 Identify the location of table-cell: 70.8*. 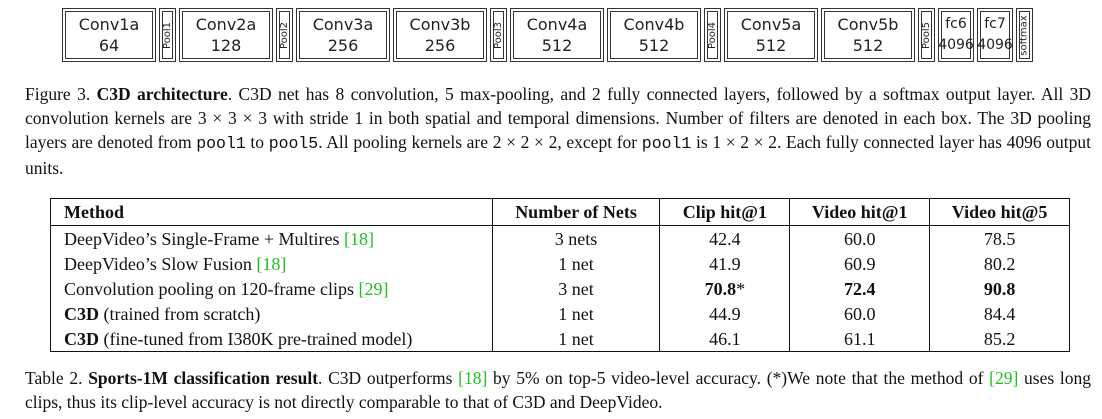
(724, 288).